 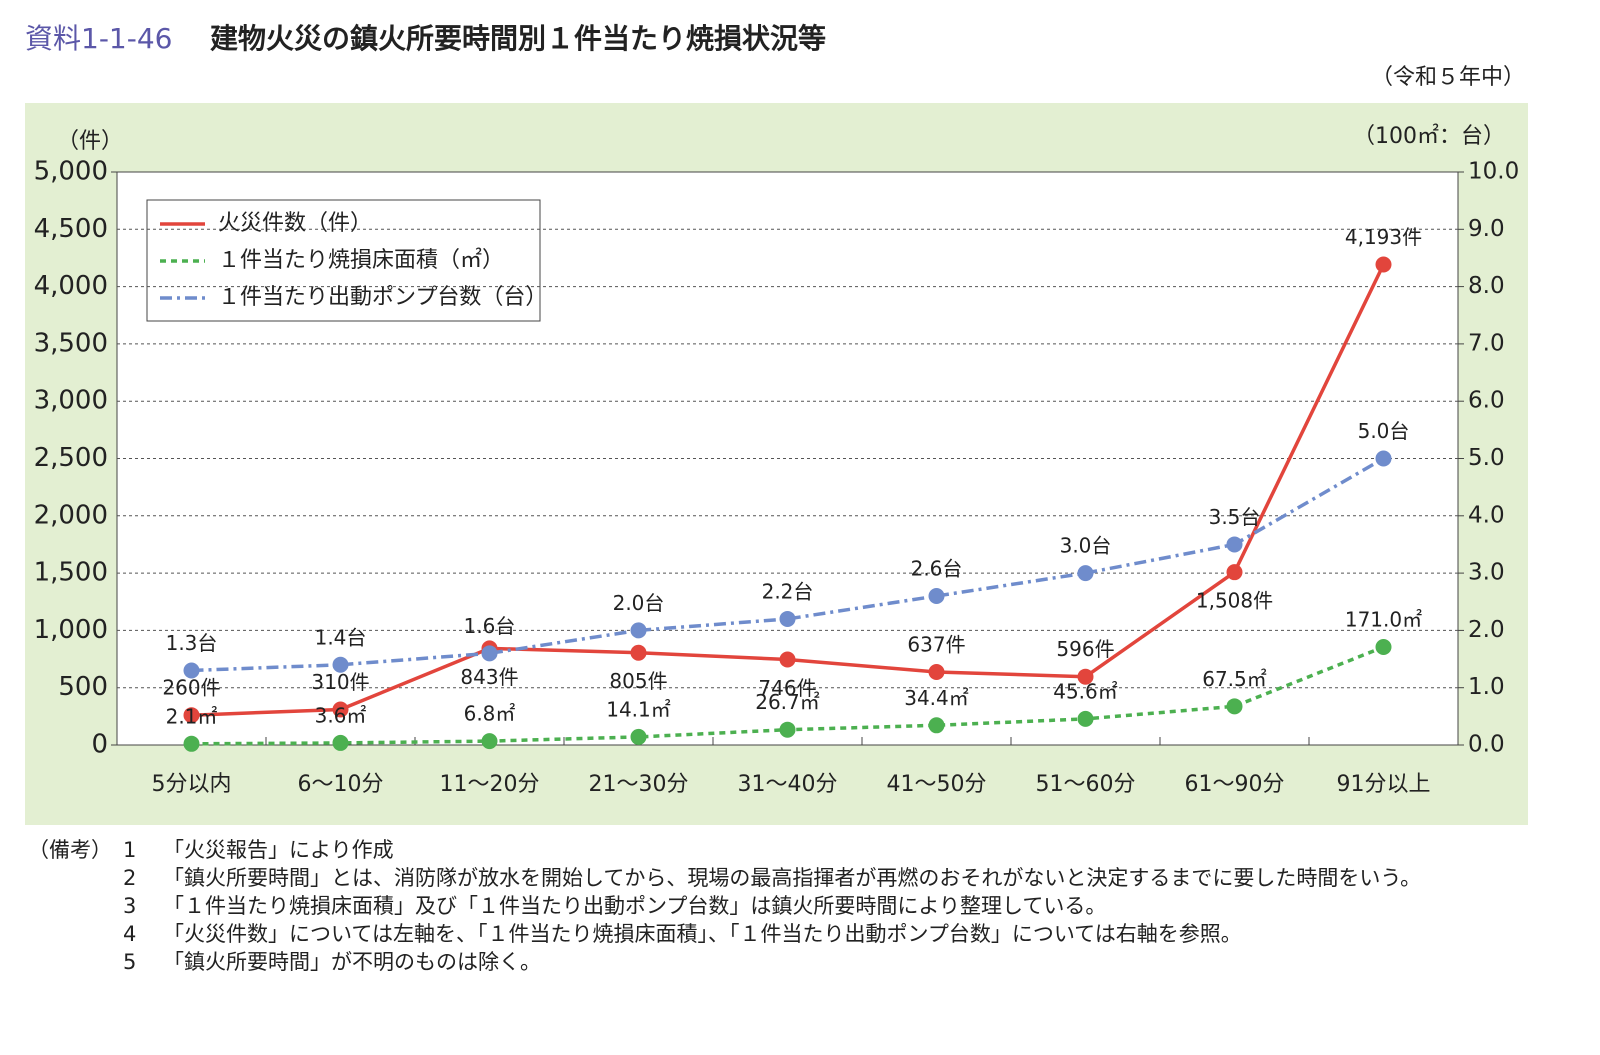 I want to click on legend, so click(x=343, y=260).